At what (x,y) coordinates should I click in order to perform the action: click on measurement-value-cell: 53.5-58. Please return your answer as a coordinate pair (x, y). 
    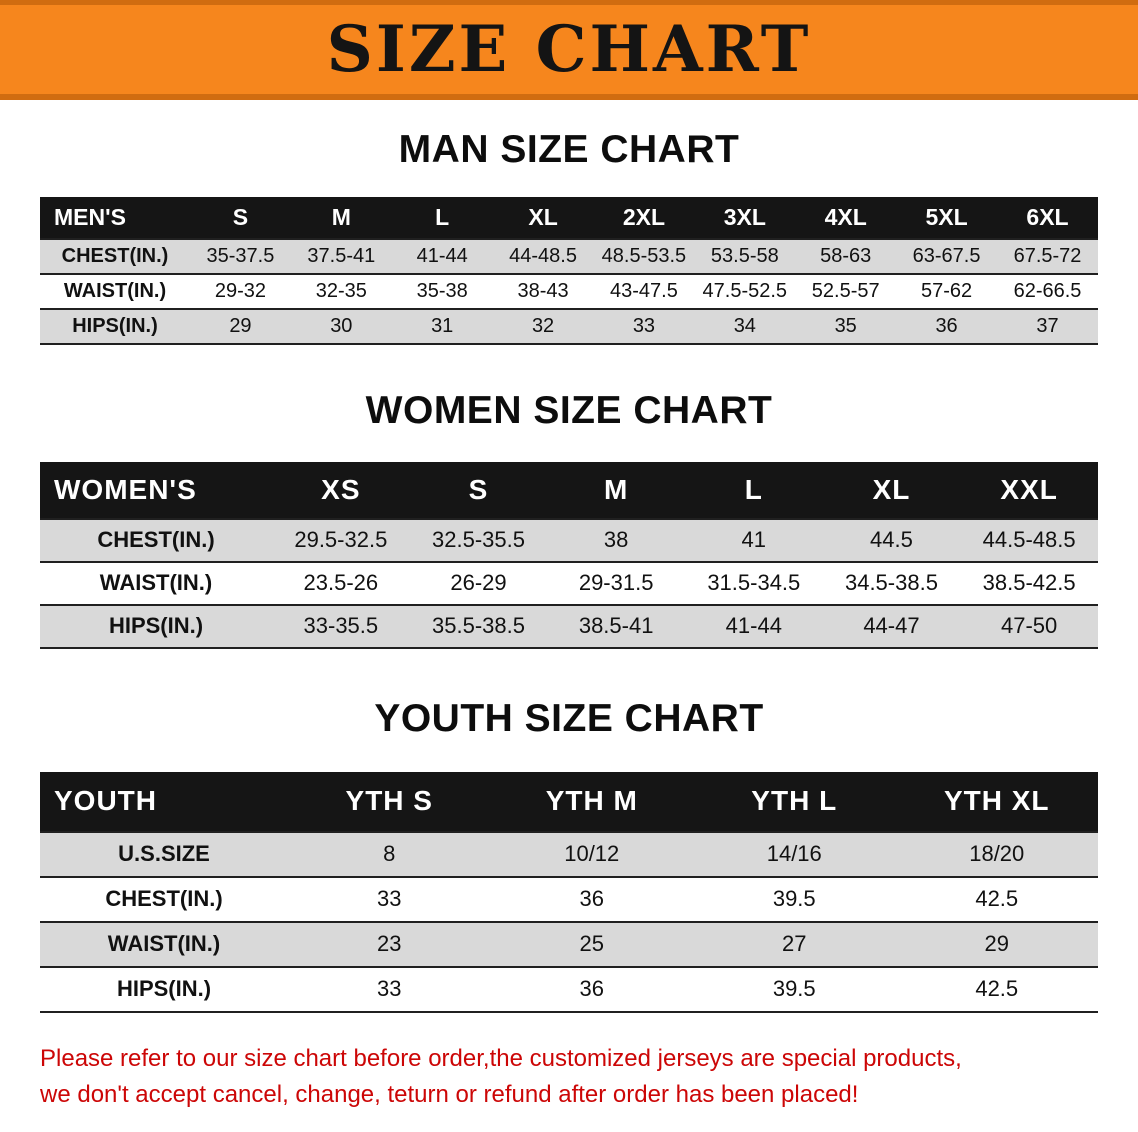
    Looking at the image, I should click on (745, 256).